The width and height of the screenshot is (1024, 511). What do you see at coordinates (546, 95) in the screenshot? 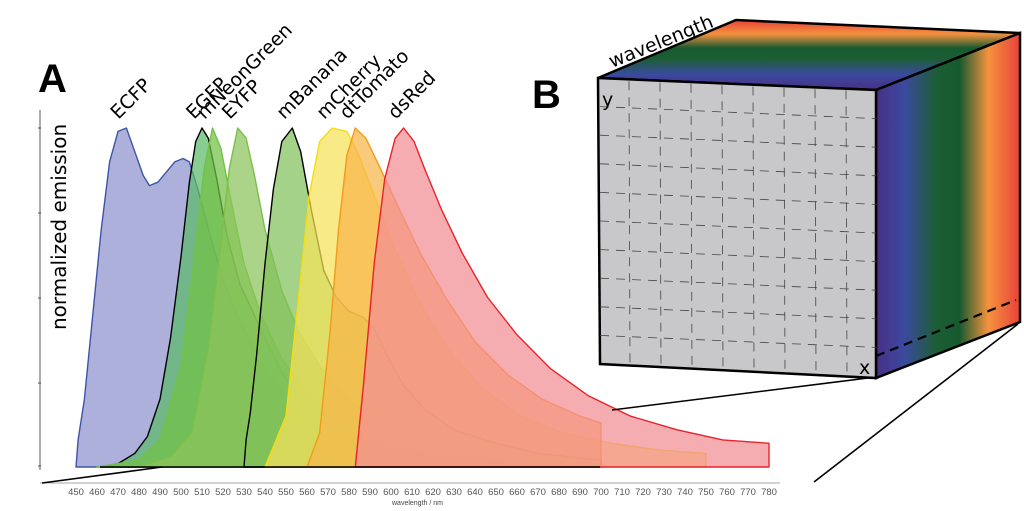
I see `panel-b-letter: B` at bounding box center [546, 95].